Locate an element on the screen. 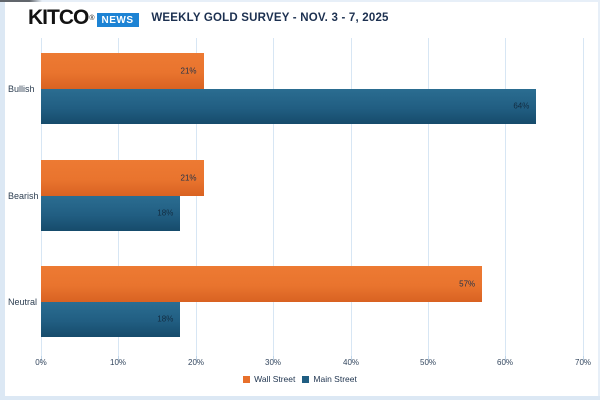 The width and height of the screenshot is (600, 400). wall-street-swatch is located at coordinates (247, 379).